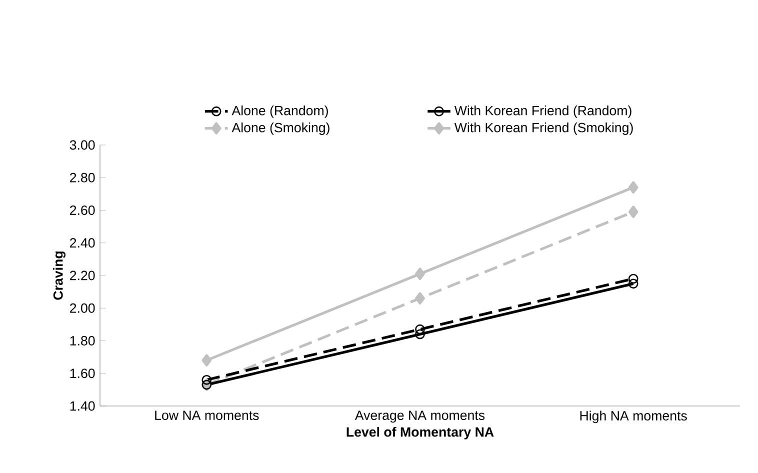 The height and width of the screenshot is (473, 758). Describe the element at coordinates (82, 275) in the screenshot. I see `y-tick-label: 2.20` at that location.